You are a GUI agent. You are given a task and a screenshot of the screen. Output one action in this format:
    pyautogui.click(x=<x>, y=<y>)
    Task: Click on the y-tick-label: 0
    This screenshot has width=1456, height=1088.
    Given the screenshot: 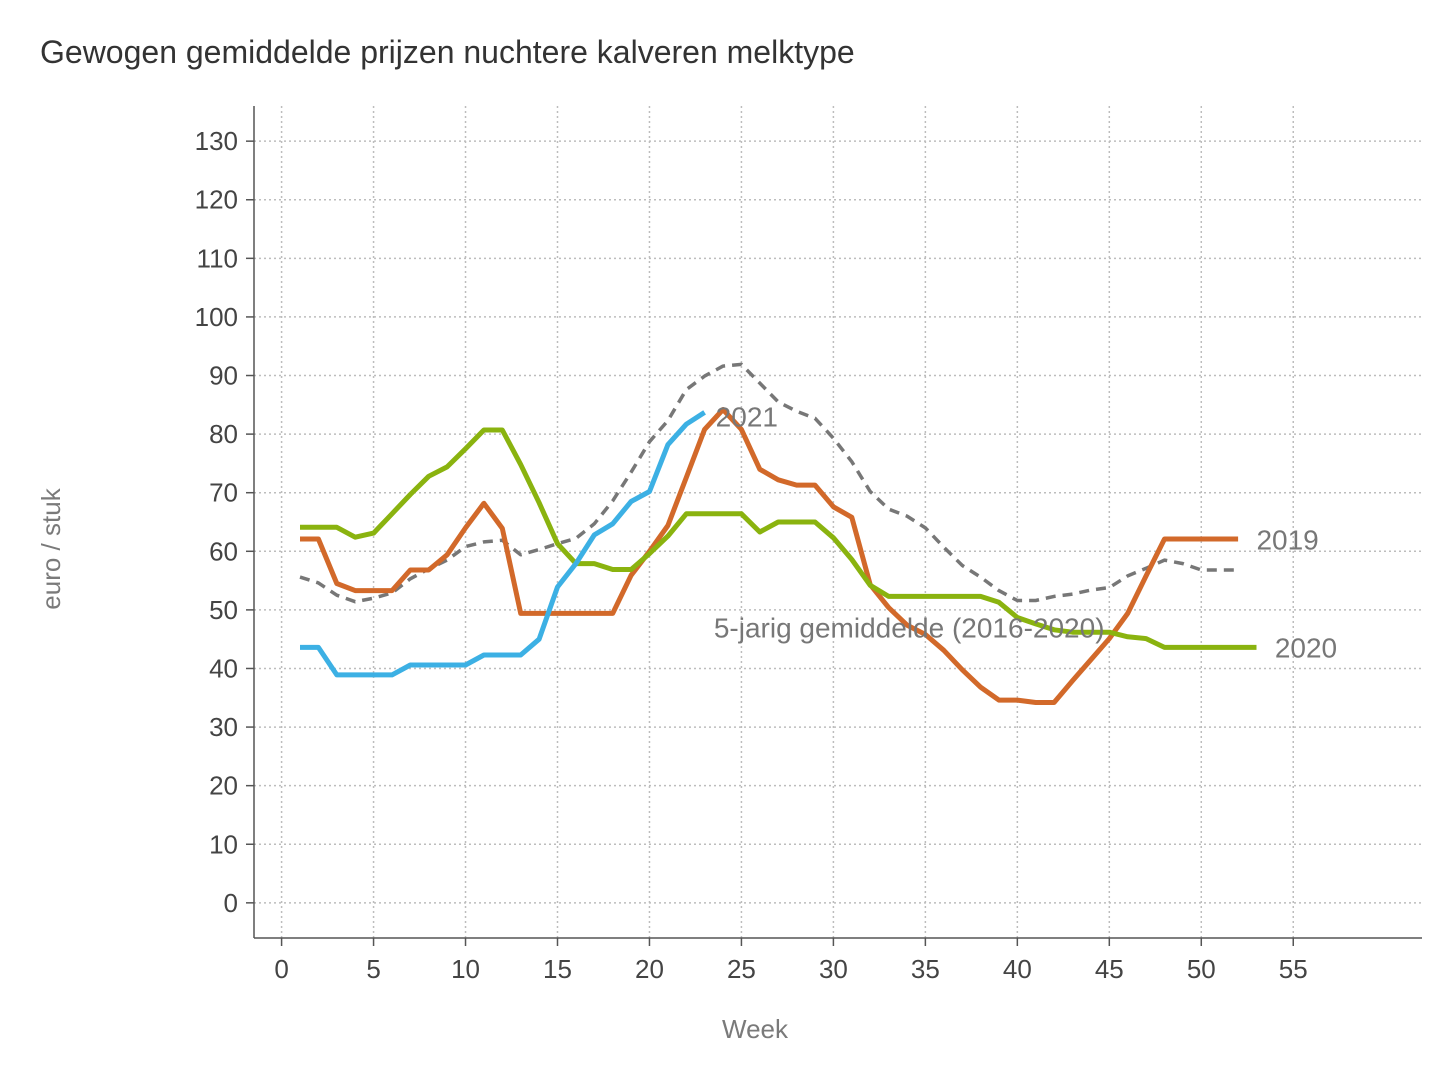 What is the action you would take?
    pyautogui.click(x=231, y=903)
    